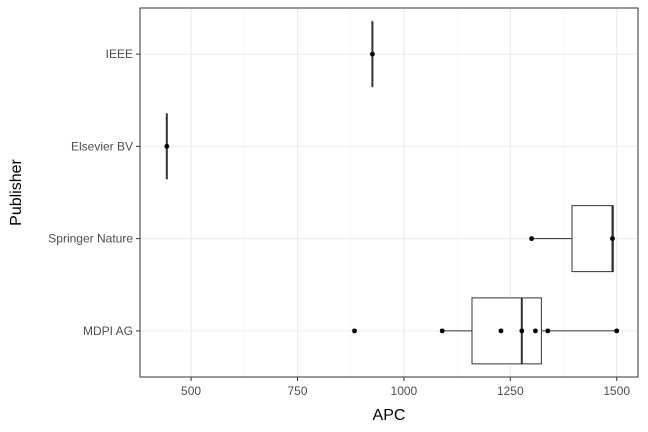  I want to click on x-tick-label: 750, so click(297, 391).